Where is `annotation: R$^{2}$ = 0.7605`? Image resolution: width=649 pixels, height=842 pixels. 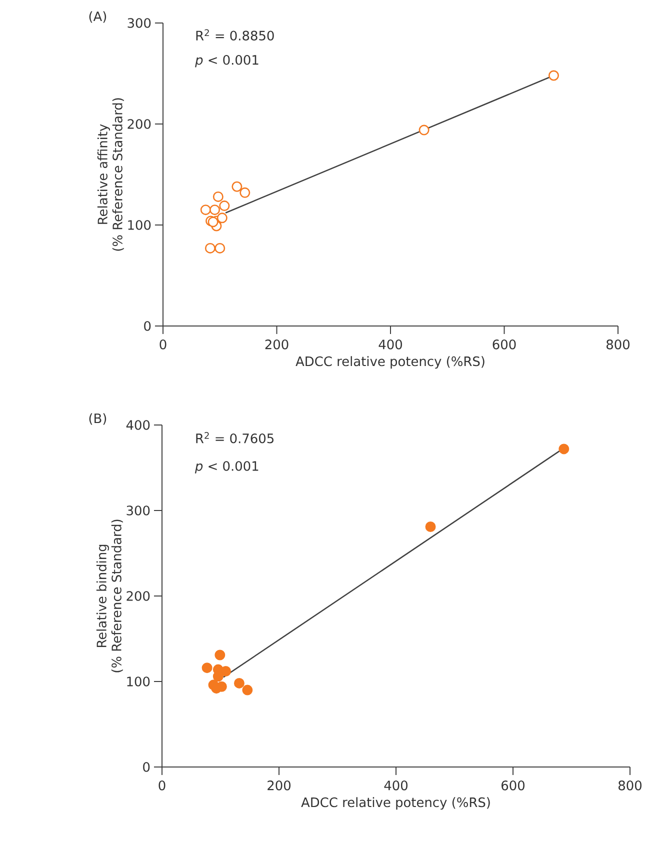 annotation: R$^{2}$ = 0.7605 is located at coordinates (235, 438).